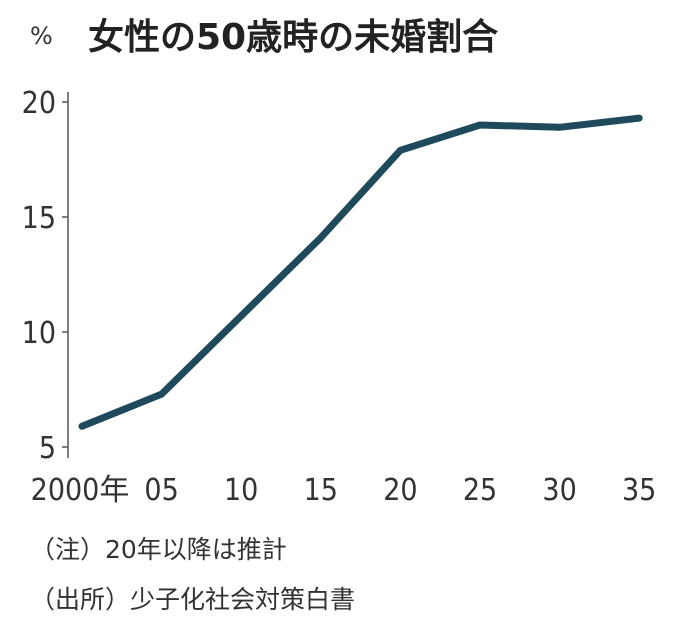 The width and height of the screenshot is (680, 635). Describe the element at coordinates (158, 549) in the screenshot. I see `note: （注）20年以降は推計` at that location.